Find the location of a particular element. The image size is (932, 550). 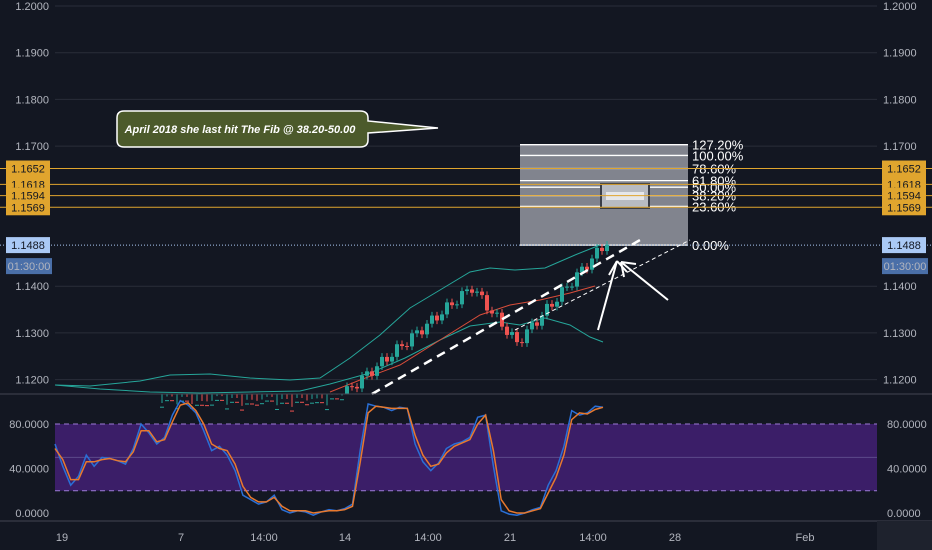

stoch-tick-left: 40.0000 is located at coordinates (29, 470).